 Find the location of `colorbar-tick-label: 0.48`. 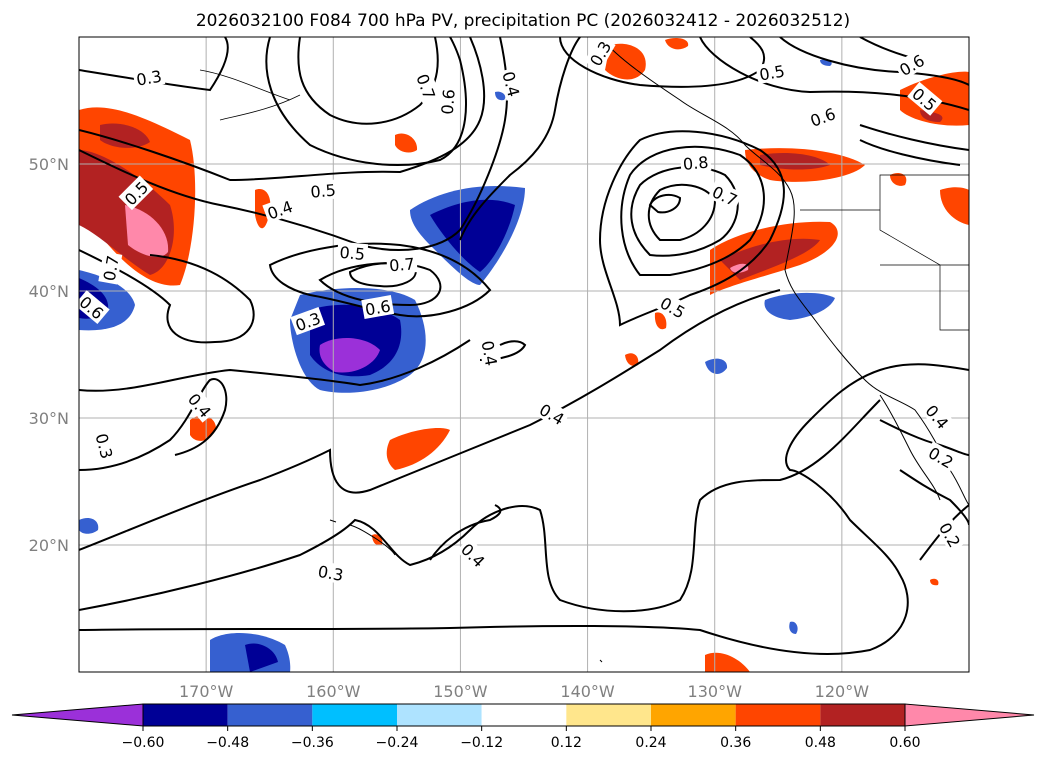

colorbar-tick-label: 0.48 is located at coordinates (820, 743).